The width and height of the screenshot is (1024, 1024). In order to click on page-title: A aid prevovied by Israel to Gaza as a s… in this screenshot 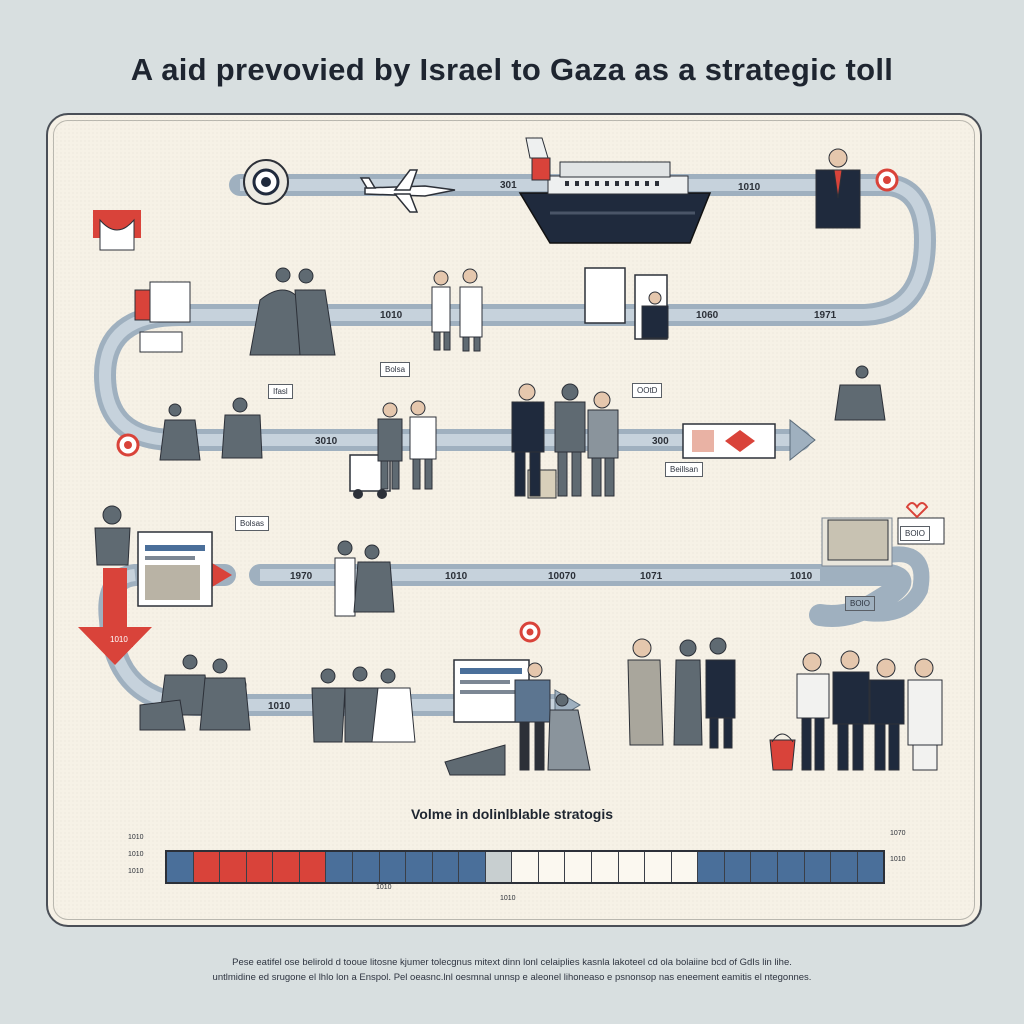, I will do `click(512, 69)`.